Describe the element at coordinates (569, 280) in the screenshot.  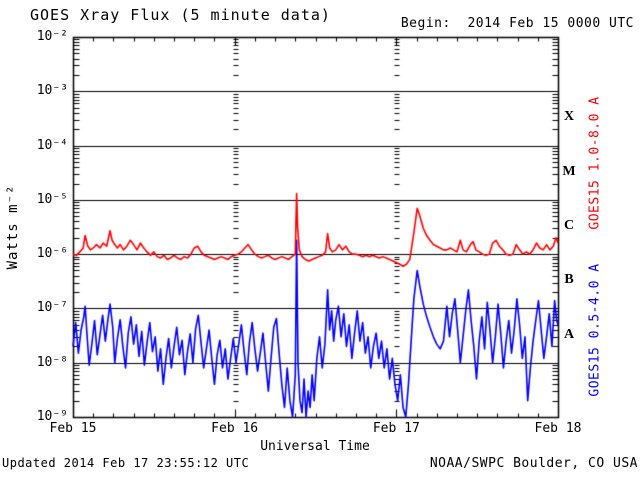
I see `flare-class-B: B` at that location.